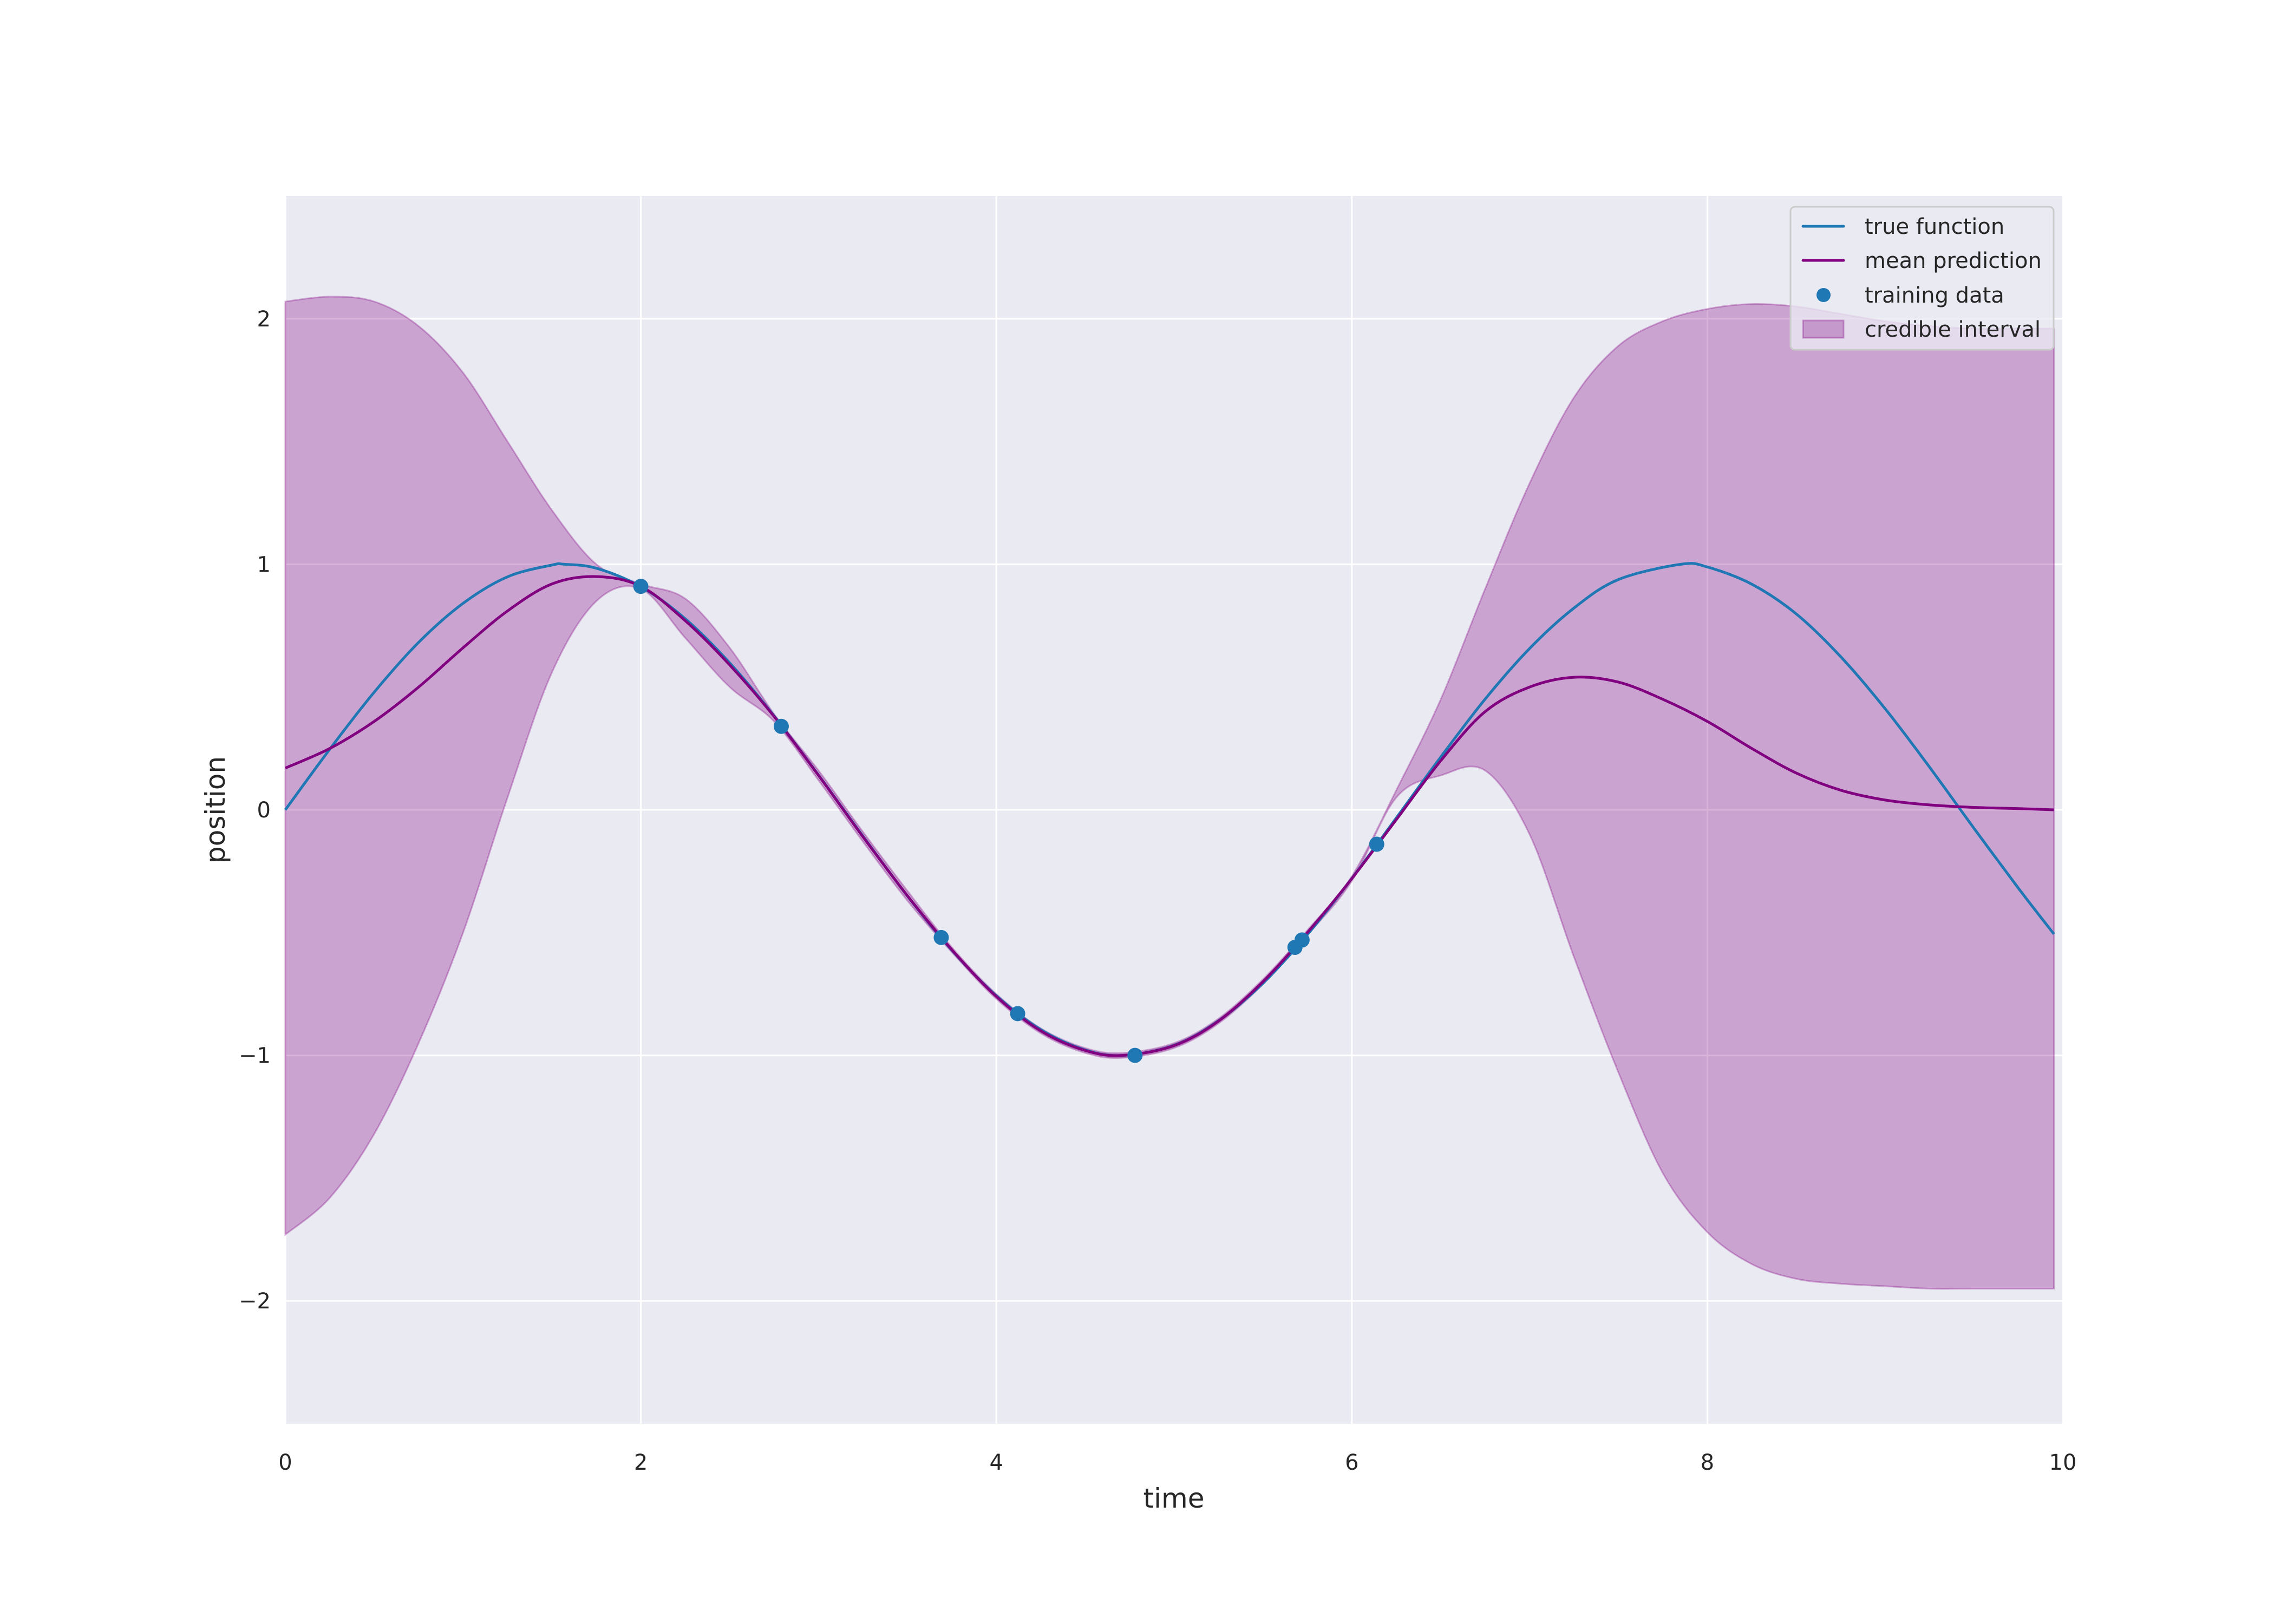  I want to click on x-tick-label: 0, so click(285, 1462).